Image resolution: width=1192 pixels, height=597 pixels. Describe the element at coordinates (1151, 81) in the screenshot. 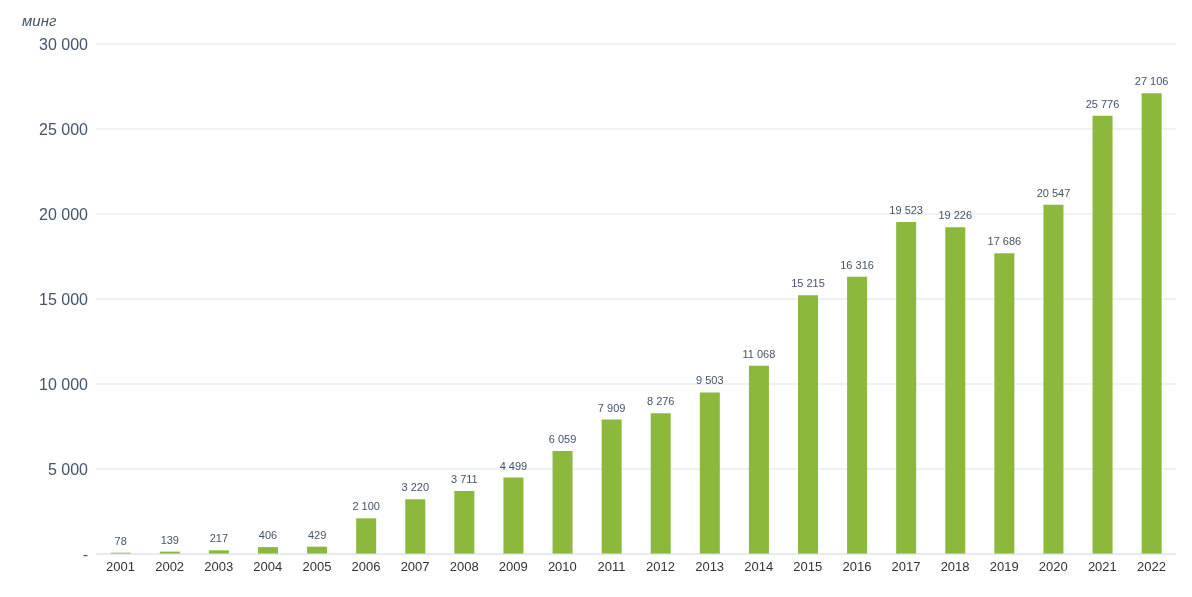

I see `data-label: 27 106` at that location.